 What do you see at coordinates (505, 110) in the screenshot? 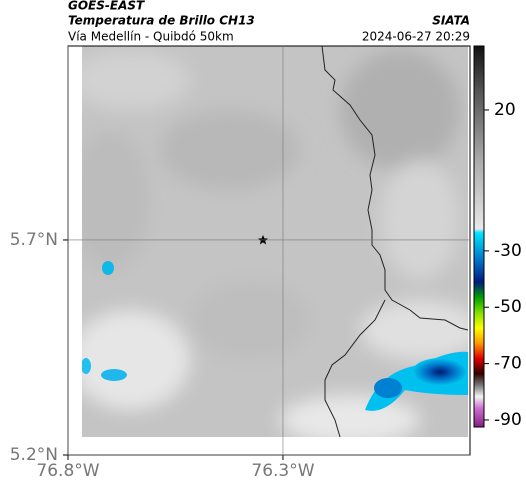
I see `colorbar-tick-label: 20` at bounding box center [505, 110].